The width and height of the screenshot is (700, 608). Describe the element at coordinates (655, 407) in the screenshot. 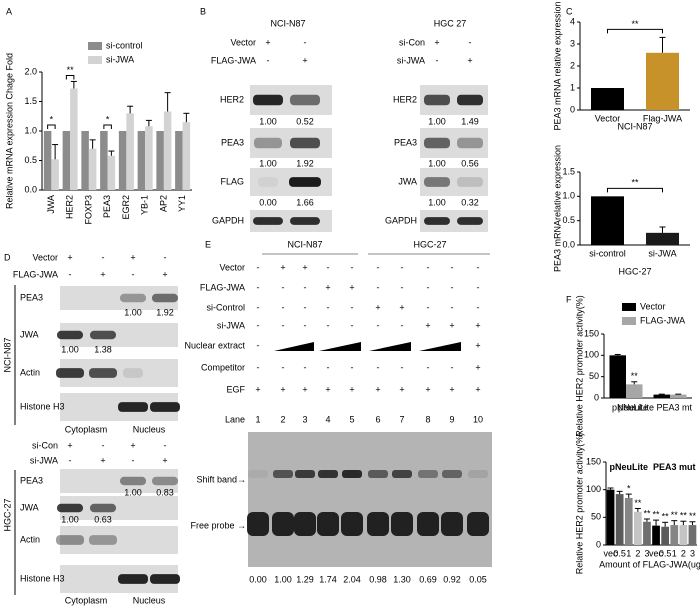

I see `x-tick-label: pNeuLite PEA3 mt` at that location.